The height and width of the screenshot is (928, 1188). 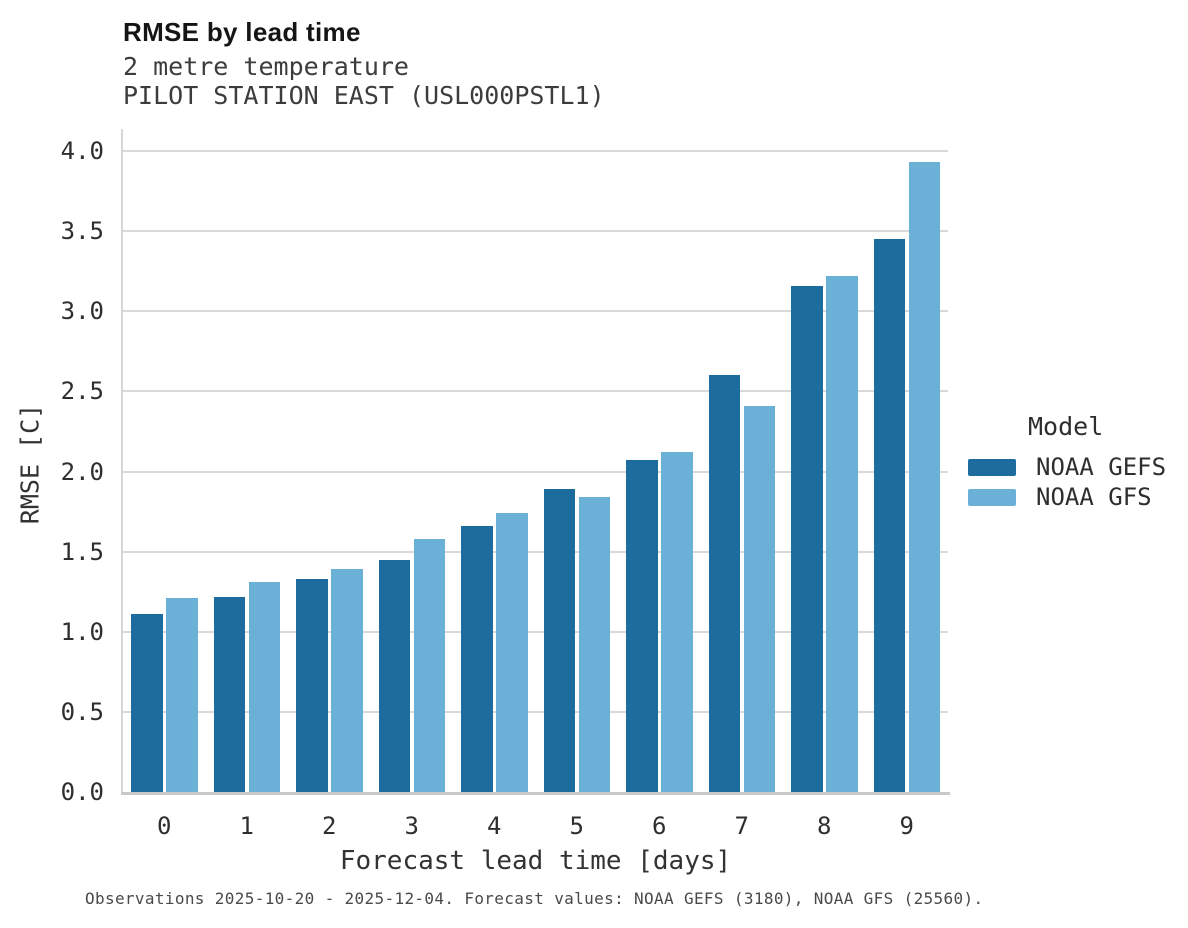 I want to click on gridline-0.5, so click(x=535, y=711).